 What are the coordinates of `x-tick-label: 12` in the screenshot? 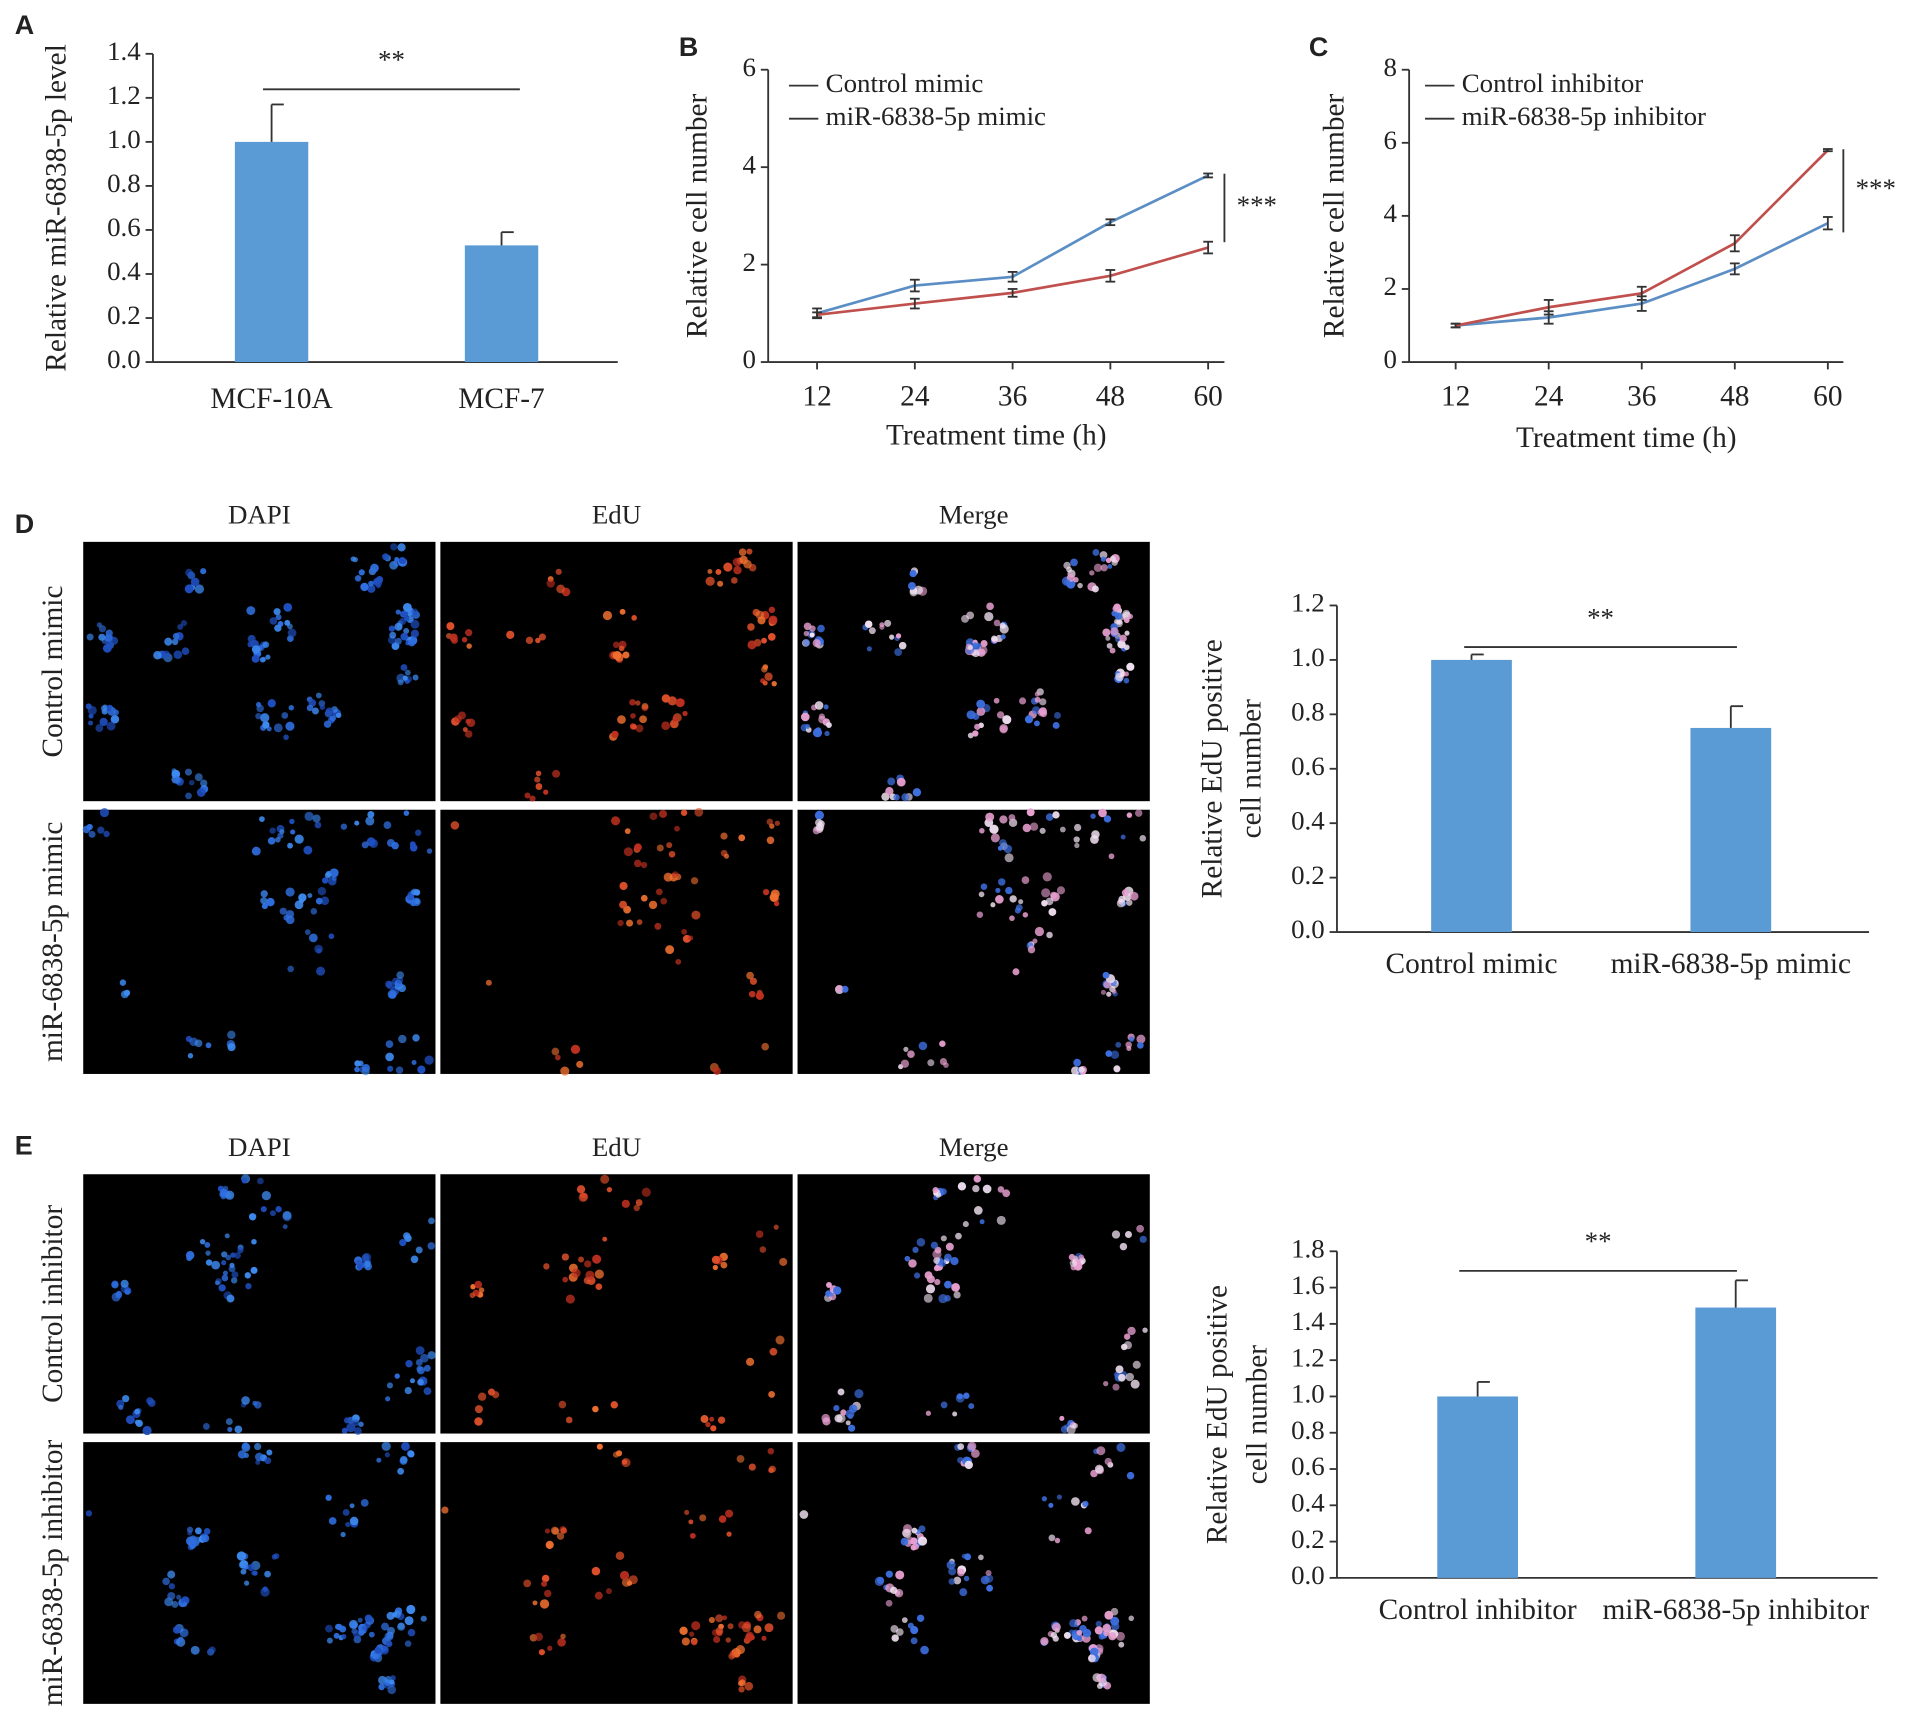 It's located at (816, 396).